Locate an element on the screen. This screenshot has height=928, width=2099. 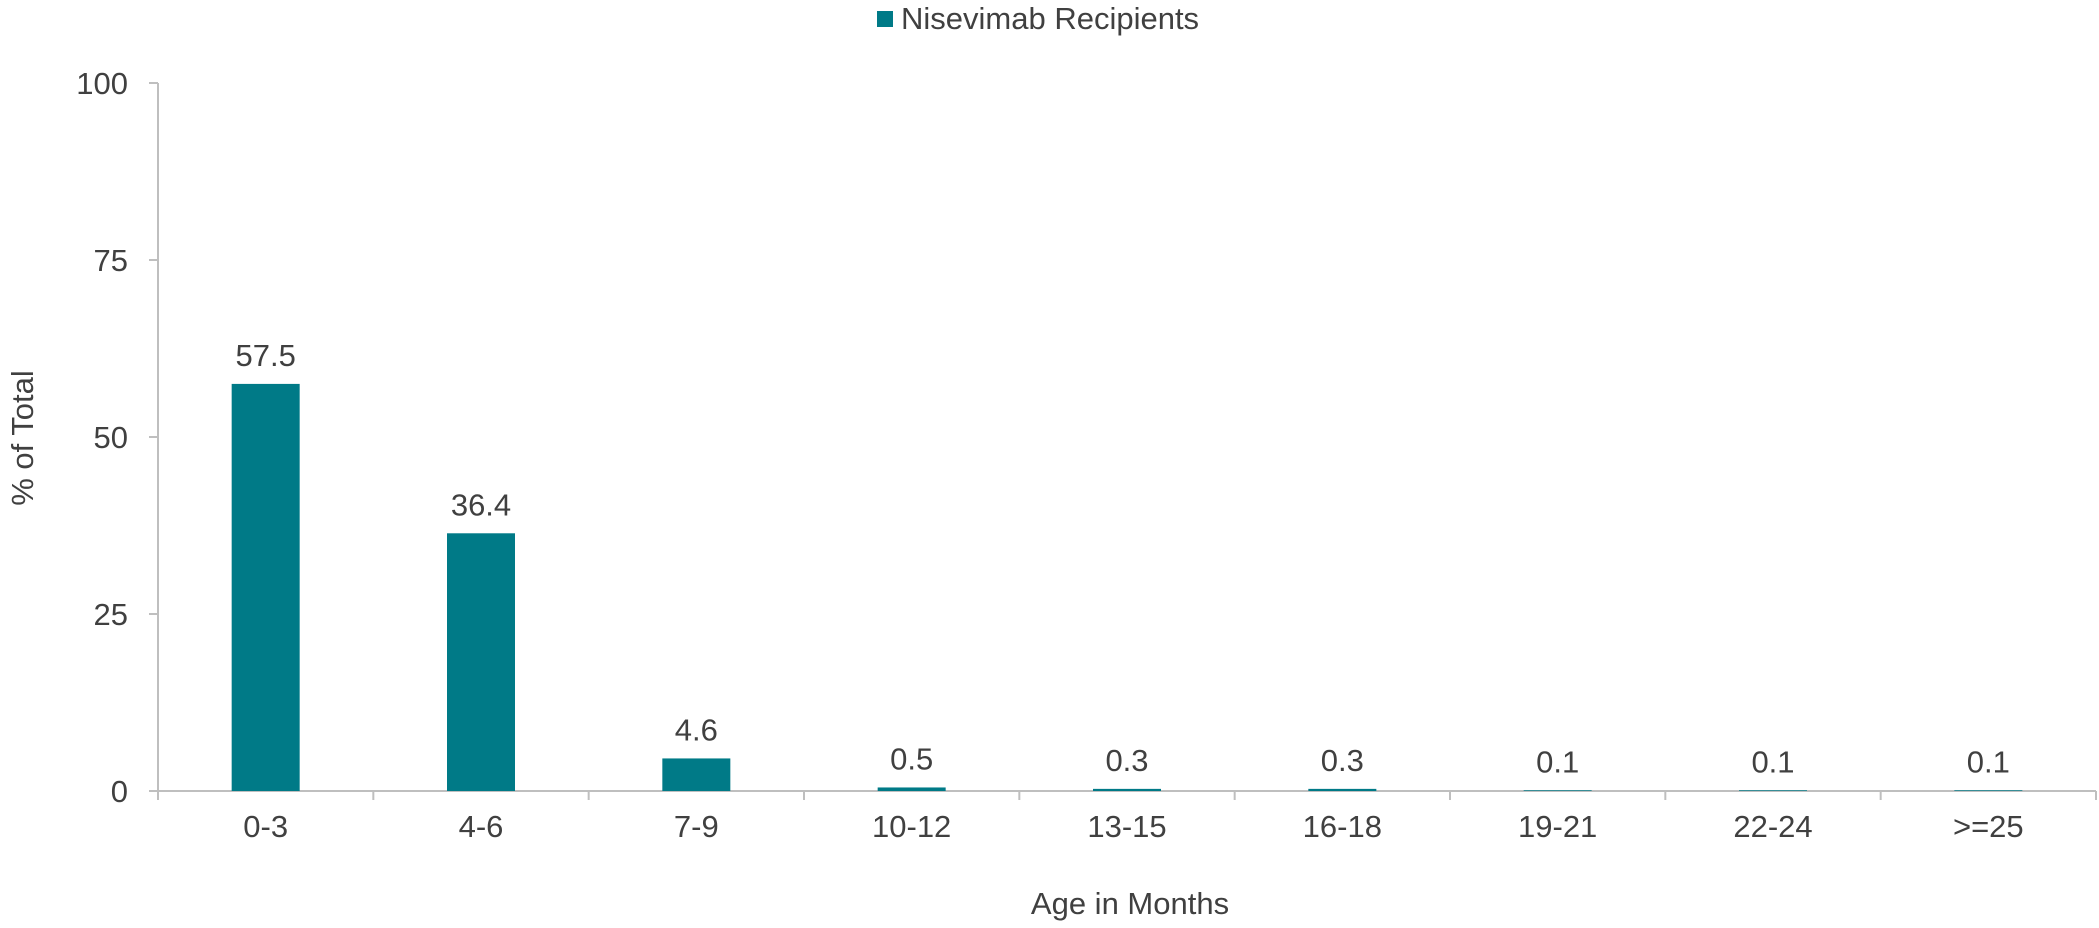
y-tick-label: 0 is located at coordinates (119, 791).